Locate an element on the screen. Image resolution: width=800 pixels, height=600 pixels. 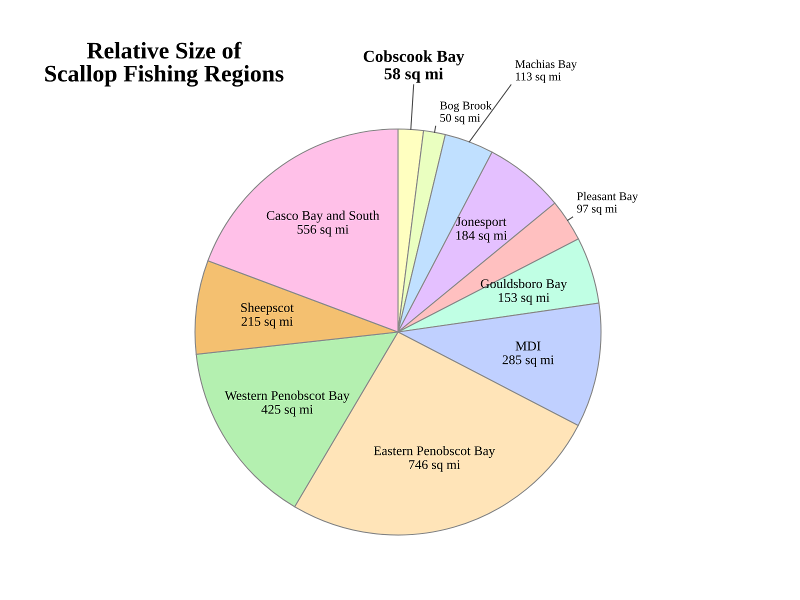
slice-label: Casco Bay and South is located at coordinates (323, 216).